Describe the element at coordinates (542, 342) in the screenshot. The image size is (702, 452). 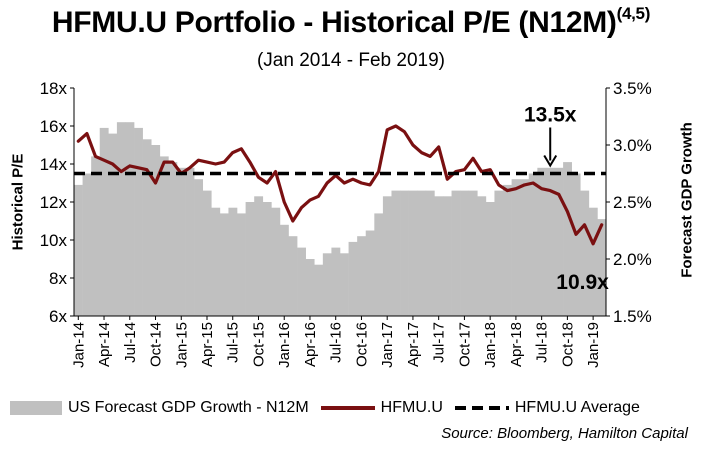
I see `x-tick-label: Jul-18` at that location.